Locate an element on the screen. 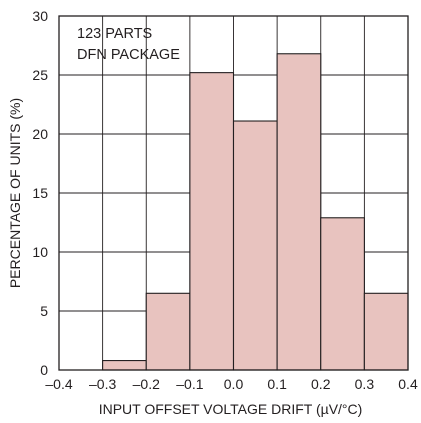 This screenshot has height=423, width=421. annotation-package: DFN PACKAGE is located at coordinates (128, 55).